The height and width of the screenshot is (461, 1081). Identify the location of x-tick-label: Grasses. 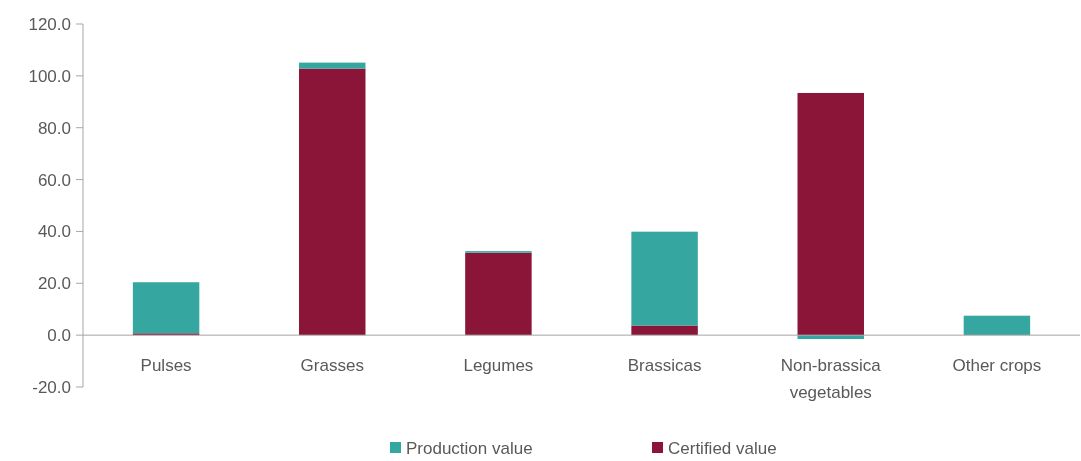
(332, 366).